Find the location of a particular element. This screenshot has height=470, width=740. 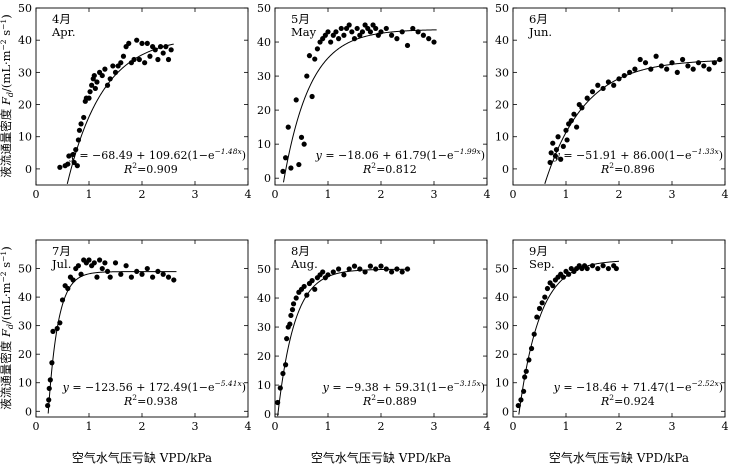

fit-curve is located at coordinates (633, 122).